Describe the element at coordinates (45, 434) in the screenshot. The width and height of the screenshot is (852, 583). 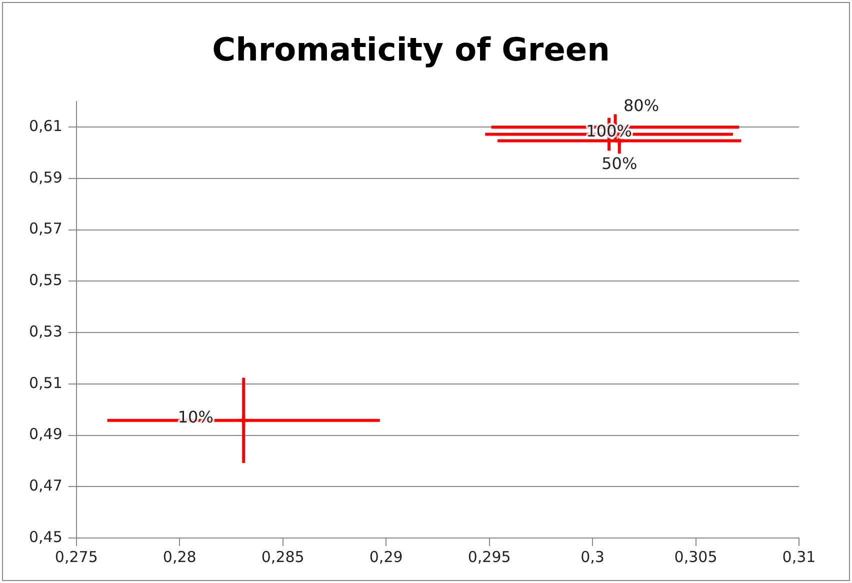
I see `y-tick-label: 0,49` at that location.